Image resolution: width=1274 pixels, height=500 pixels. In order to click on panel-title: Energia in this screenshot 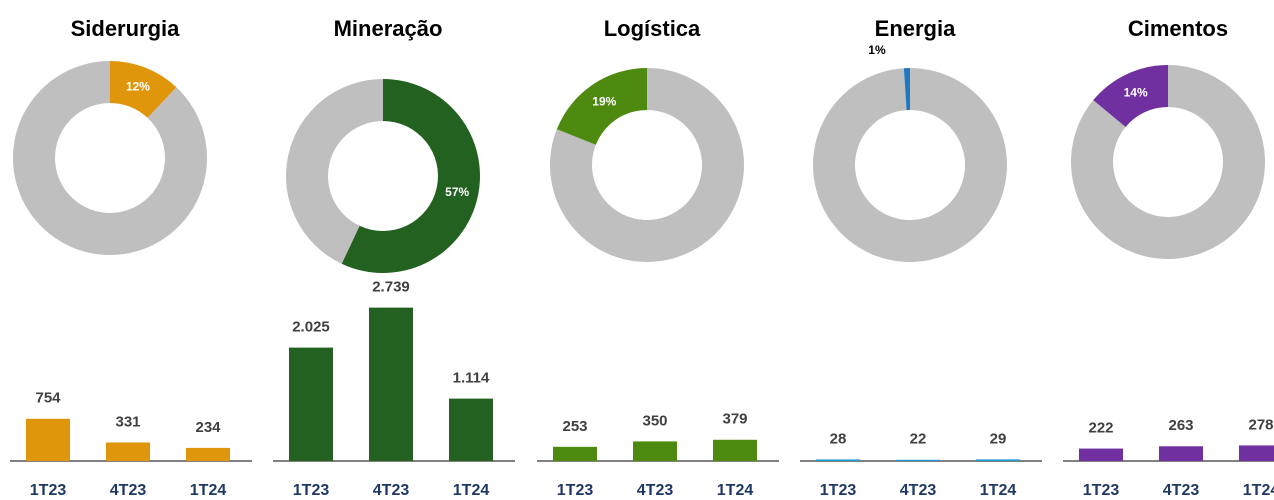, I will do `click(915, 28)`.